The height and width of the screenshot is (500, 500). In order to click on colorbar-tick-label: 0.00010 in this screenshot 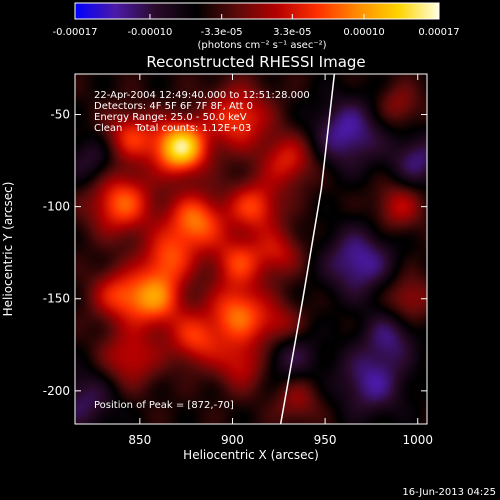, I will do `click(363, 32)`.